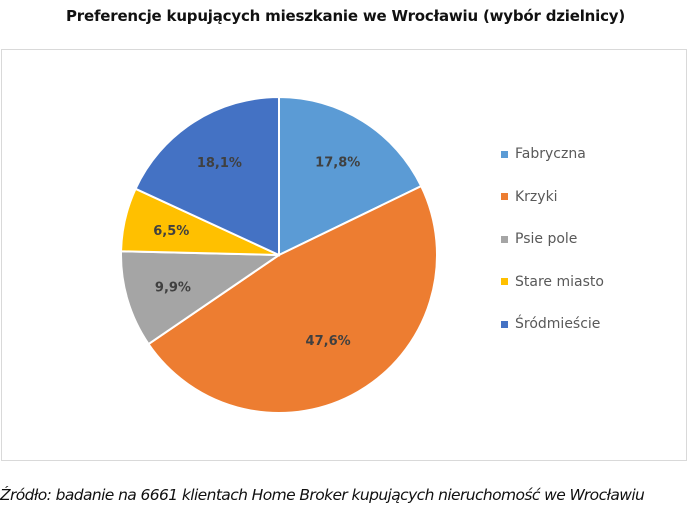 This screenshot has width=691, height=510. Describe the element at coordinates (350, 176) in the screenshot. I see `pie-slice-fabryczna` at that location.